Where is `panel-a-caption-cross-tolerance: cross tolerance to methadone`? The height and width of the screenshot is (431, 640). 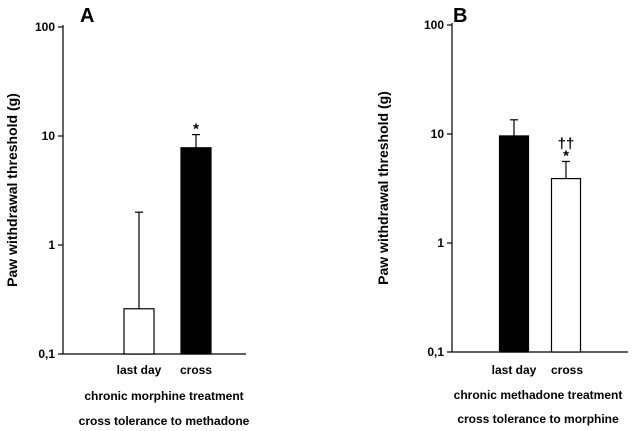
panel-a-caption-cross-tolerance: cross tolerance to methadone is located at coordinates (164, 421).